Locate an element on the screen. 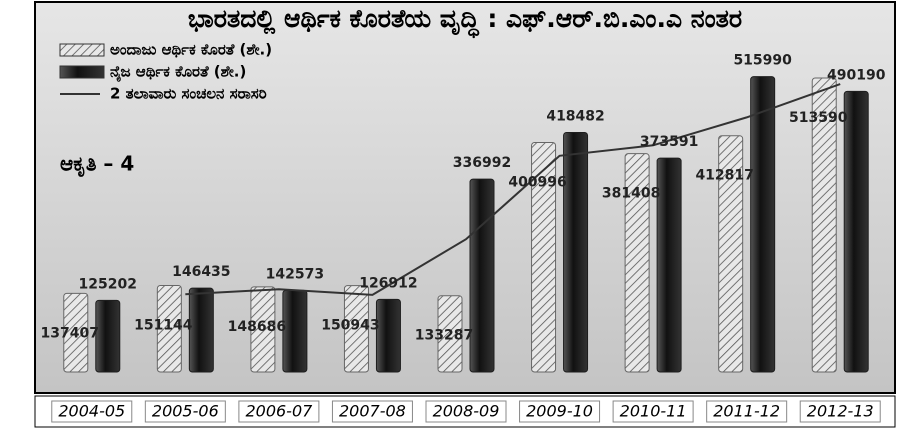  data-label: 418482 is located at coordinates (575, 116).